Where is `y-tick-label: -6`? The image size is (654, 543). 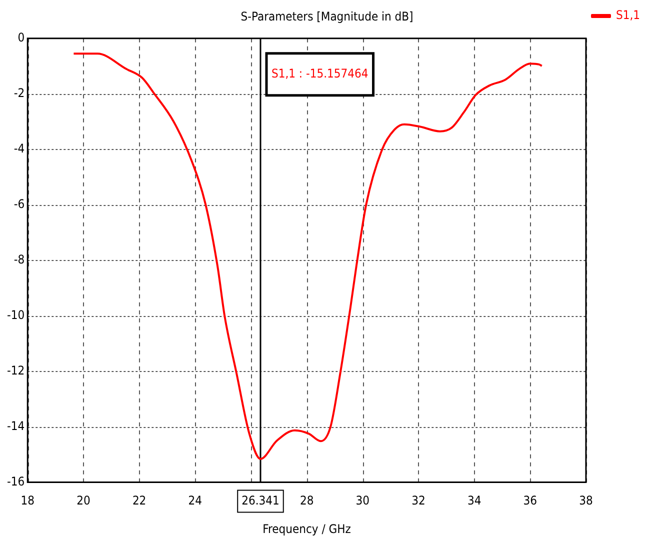 y-tick-label: -6 is located at coordinates (19, 203).